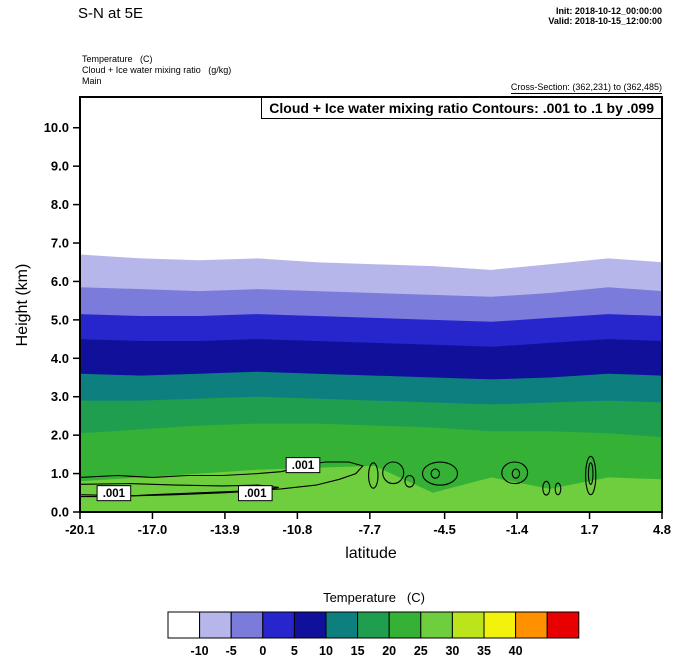  Describe the element at coordinates (153, 529) in the screenshot. I see `x-tick-label: -17.0` at that location.